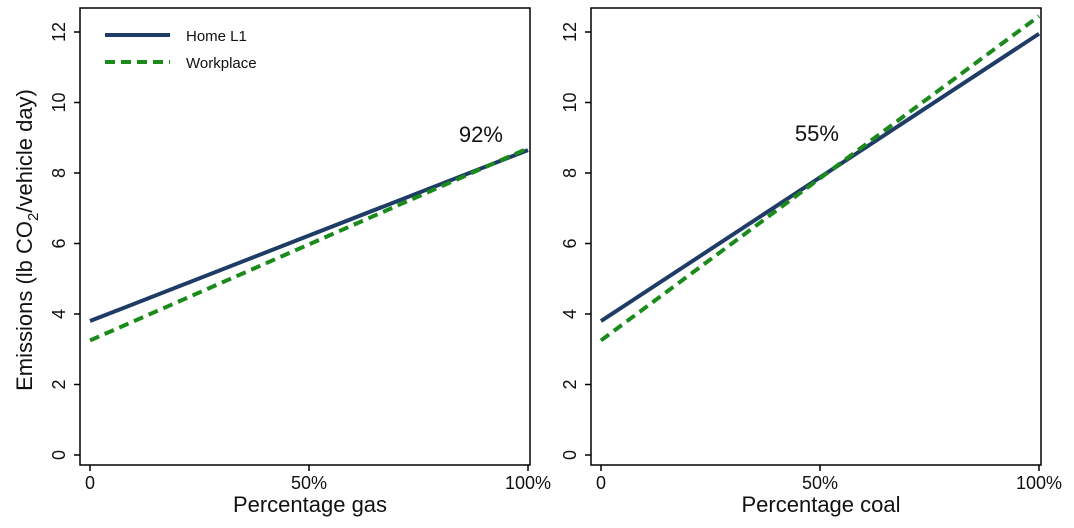  What do you see at coordinates (570, 102) in the screenshot?
I see `ytick-label-right-10: 10` at bounding box center [570, 102].